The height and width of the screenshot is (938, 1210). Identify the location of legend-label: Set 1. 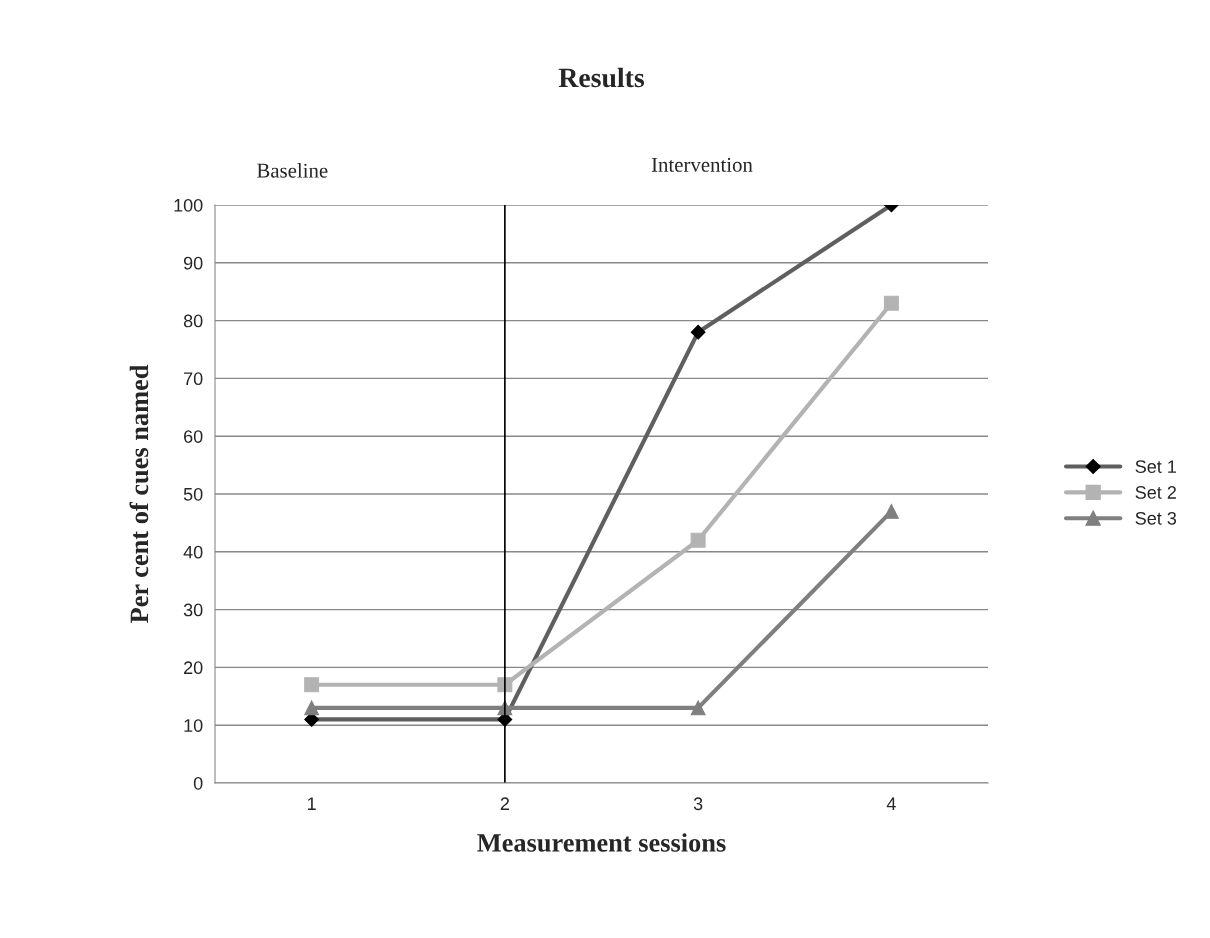
(1155, 466).